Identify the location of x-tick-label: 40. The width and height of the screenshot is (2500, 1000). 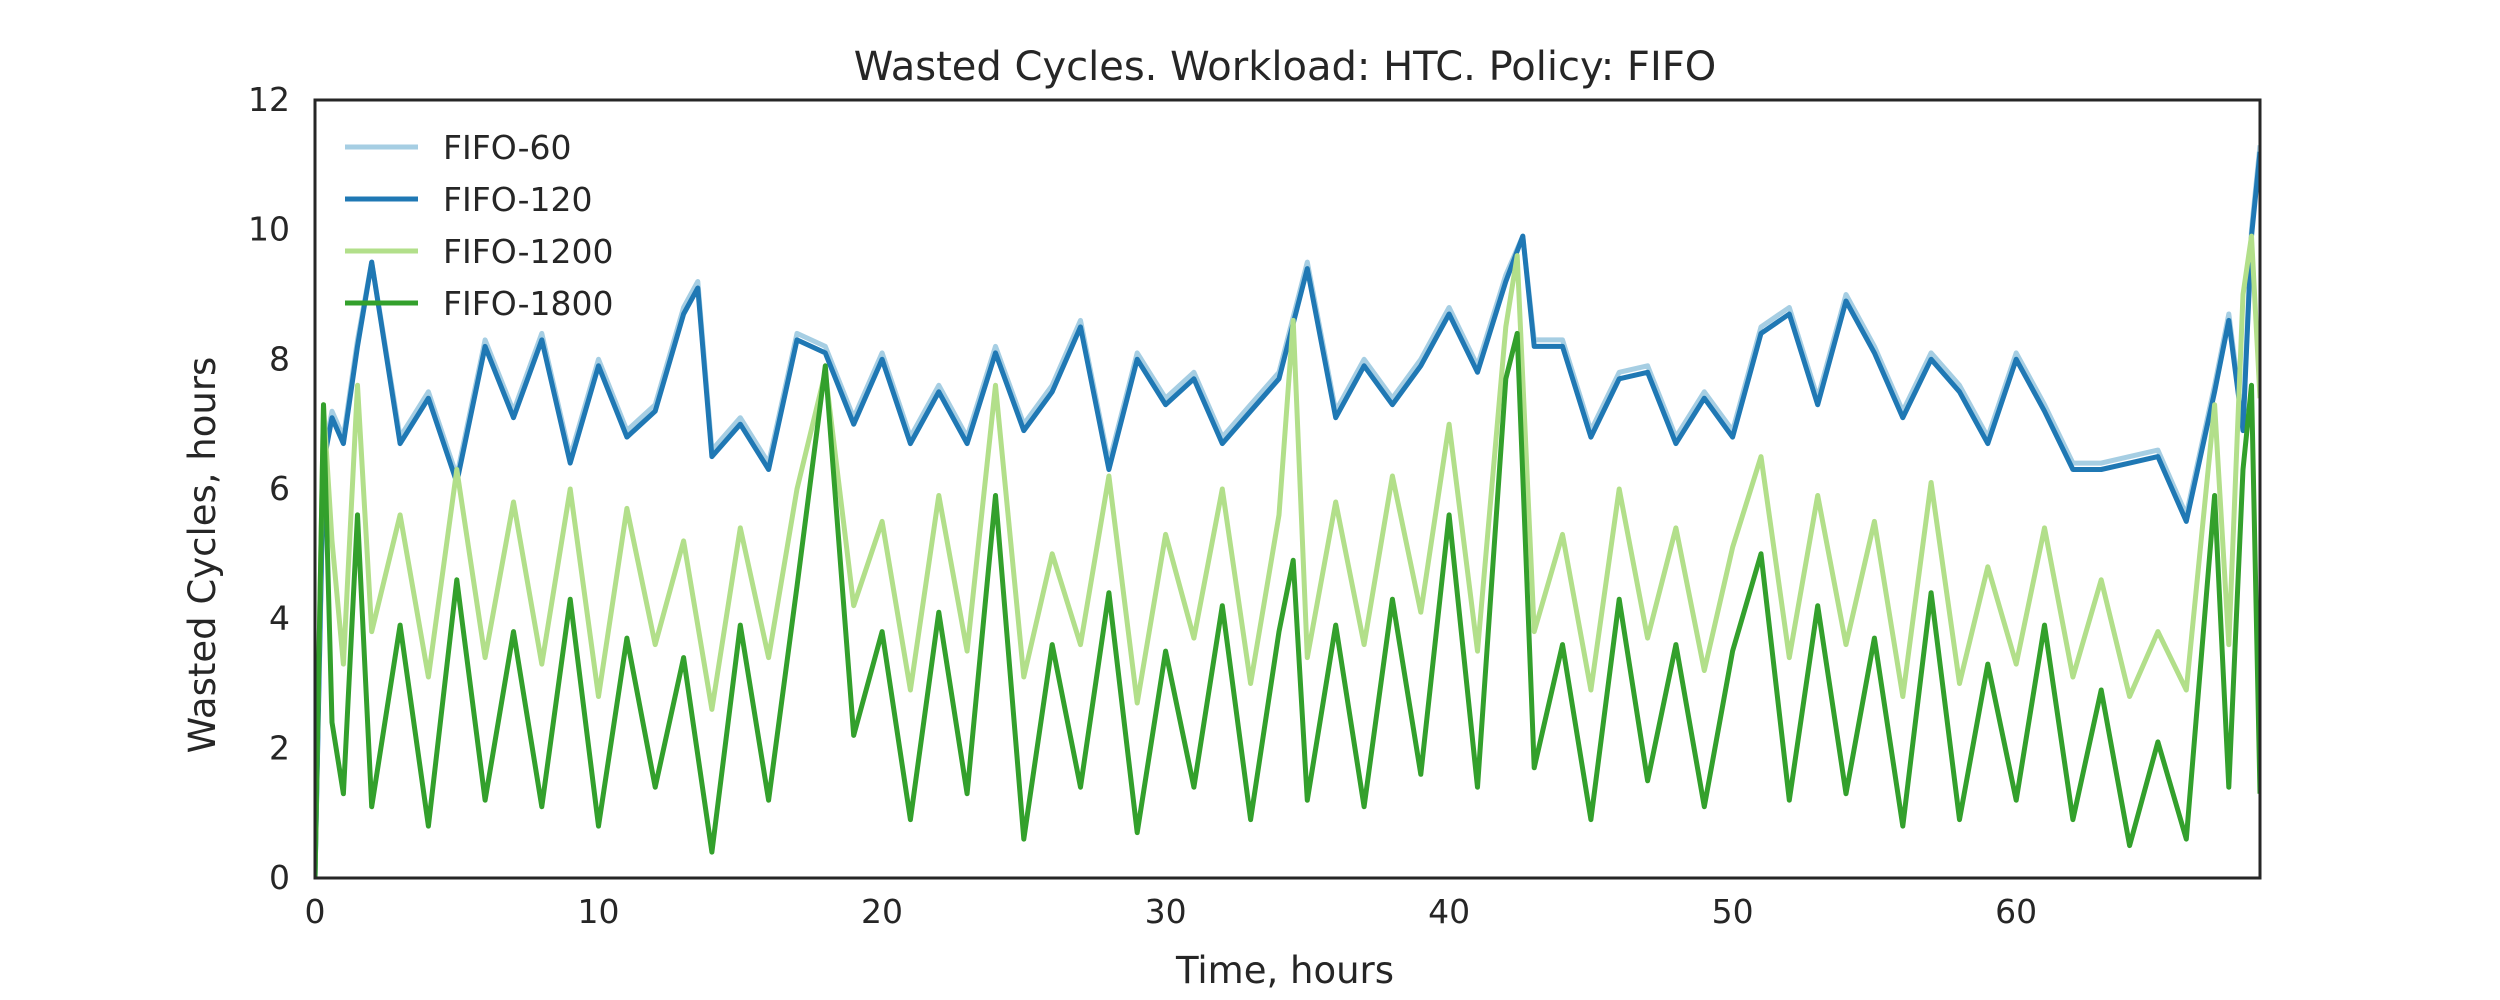
(1449, 911).